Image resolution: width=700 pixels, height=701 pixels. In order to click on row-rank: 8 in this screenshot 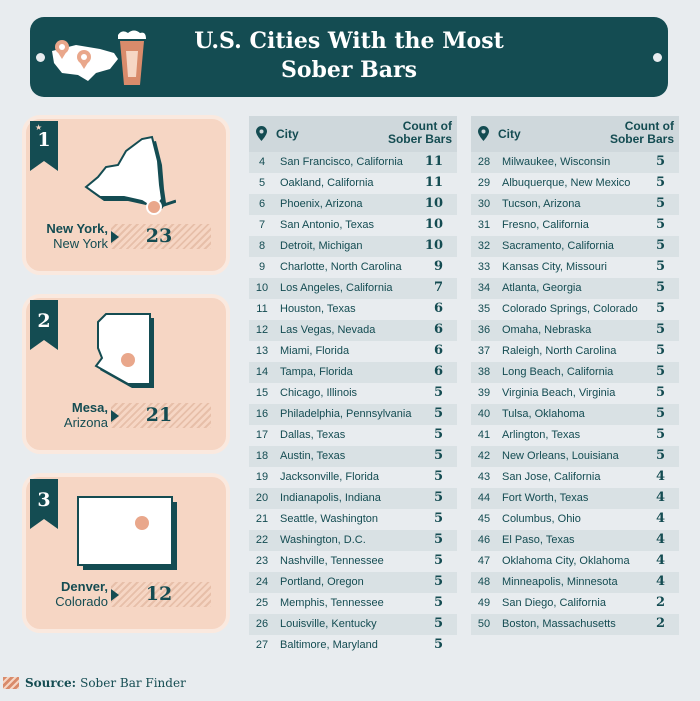, I will do `click(262, 246)`.